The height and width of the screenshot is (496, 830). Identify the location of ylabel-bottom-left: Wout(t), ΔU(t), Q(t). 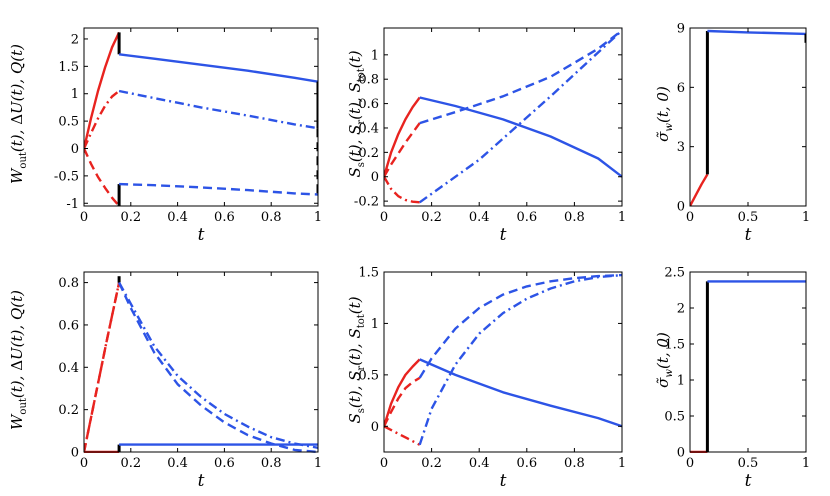
(18, 360).